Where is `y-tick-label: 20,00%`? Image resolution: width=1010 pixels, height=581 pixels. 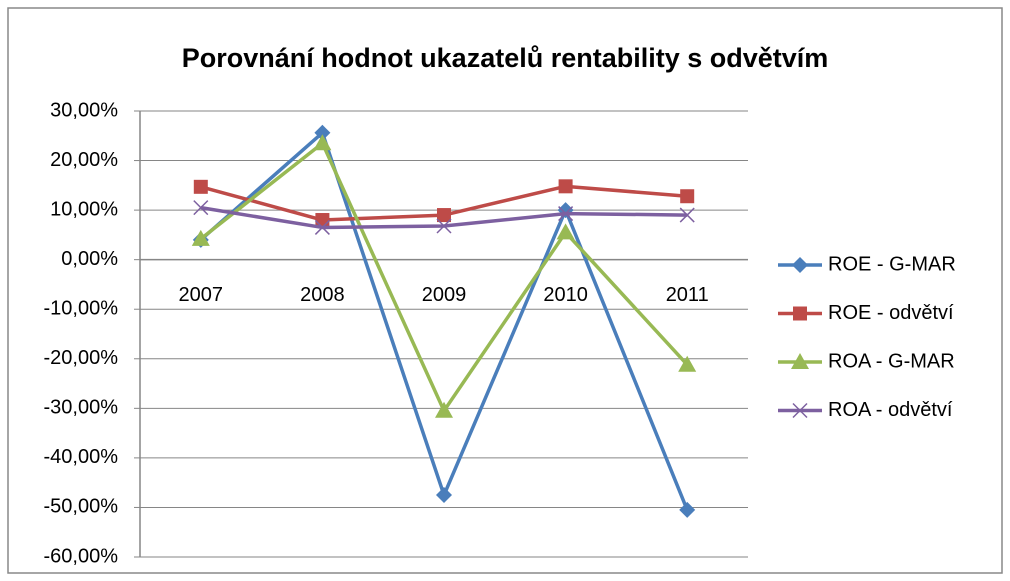
y-tick-label: 20,00% is located at coordinates (84, 160).